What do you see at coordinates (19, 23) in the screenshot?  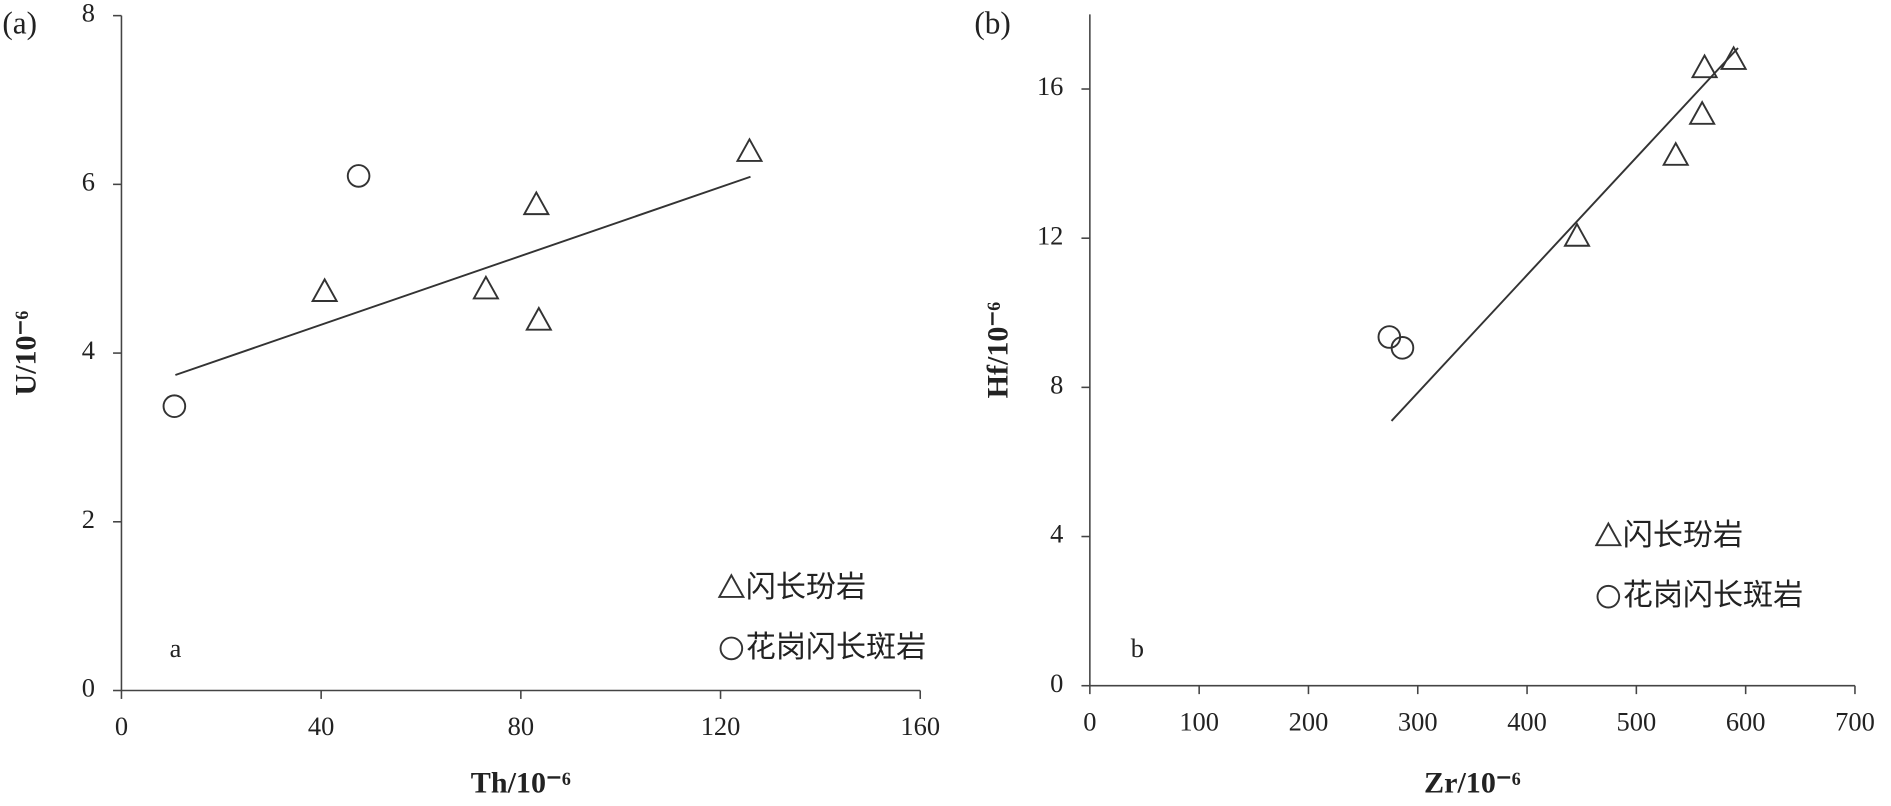 I see `panel-title: (a)` at bounding box center [19, 23].